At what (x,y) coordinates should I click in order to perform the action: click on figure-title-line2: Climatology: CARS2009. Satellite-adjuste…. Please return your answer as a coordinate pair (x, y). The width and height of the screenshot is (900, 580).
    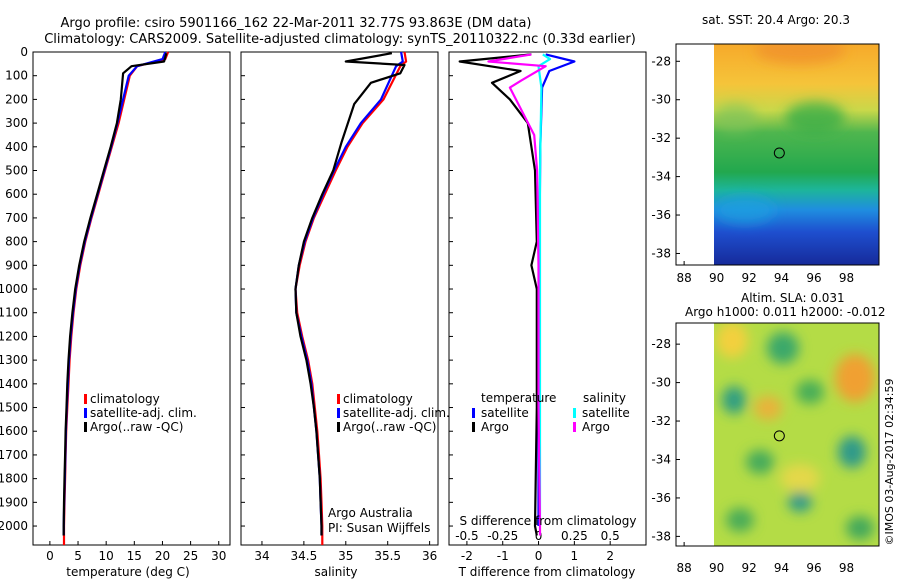
    Looking at the image, I should click on (340, 39).